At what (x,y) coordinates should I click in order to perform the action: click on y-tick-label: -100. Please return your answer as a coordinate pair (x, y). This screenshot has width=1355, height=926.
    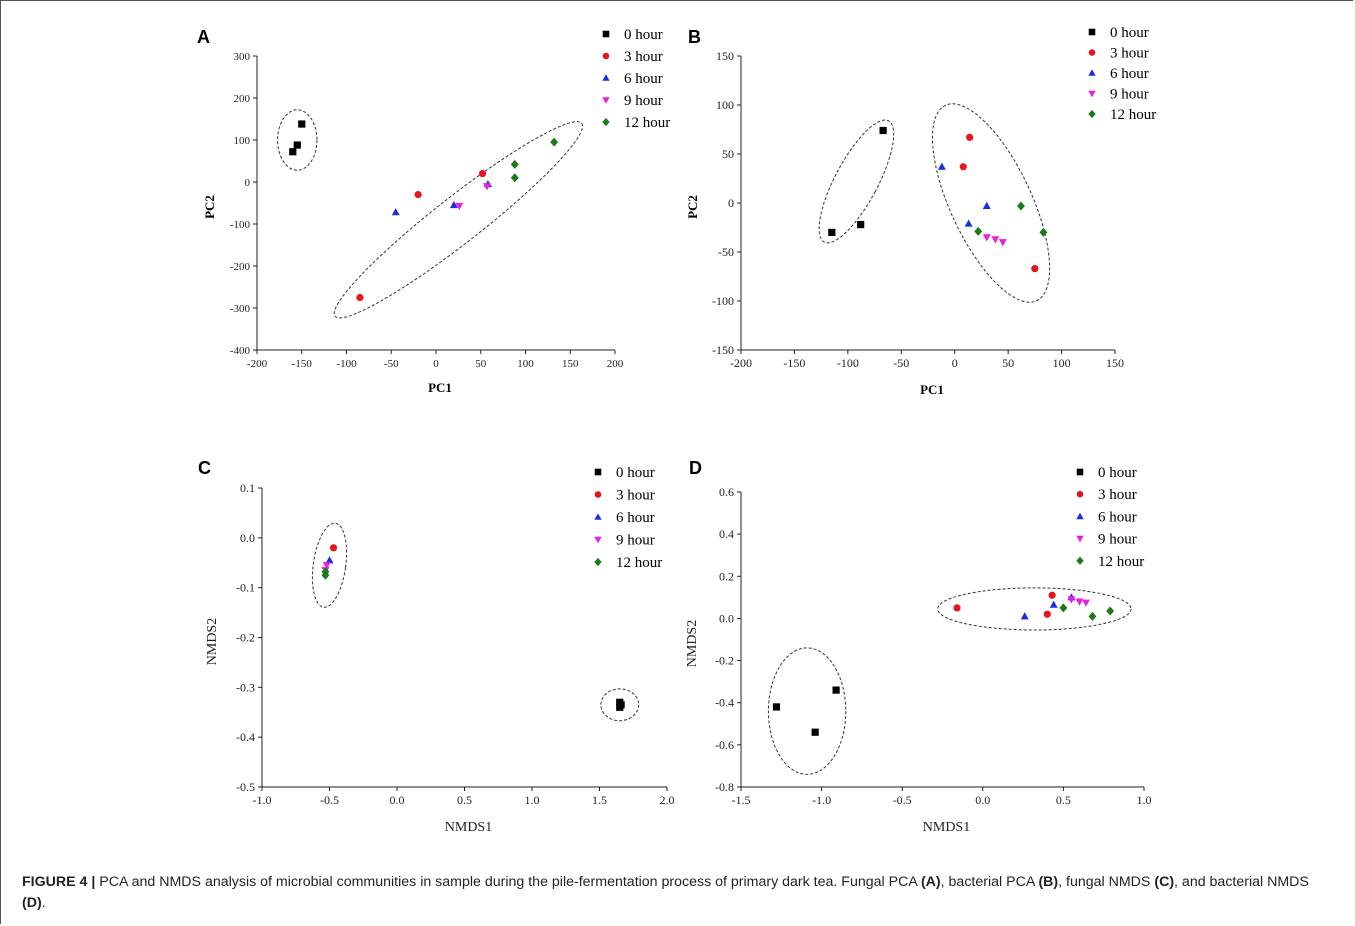
    Looking at the image, I should click on (723, 301).